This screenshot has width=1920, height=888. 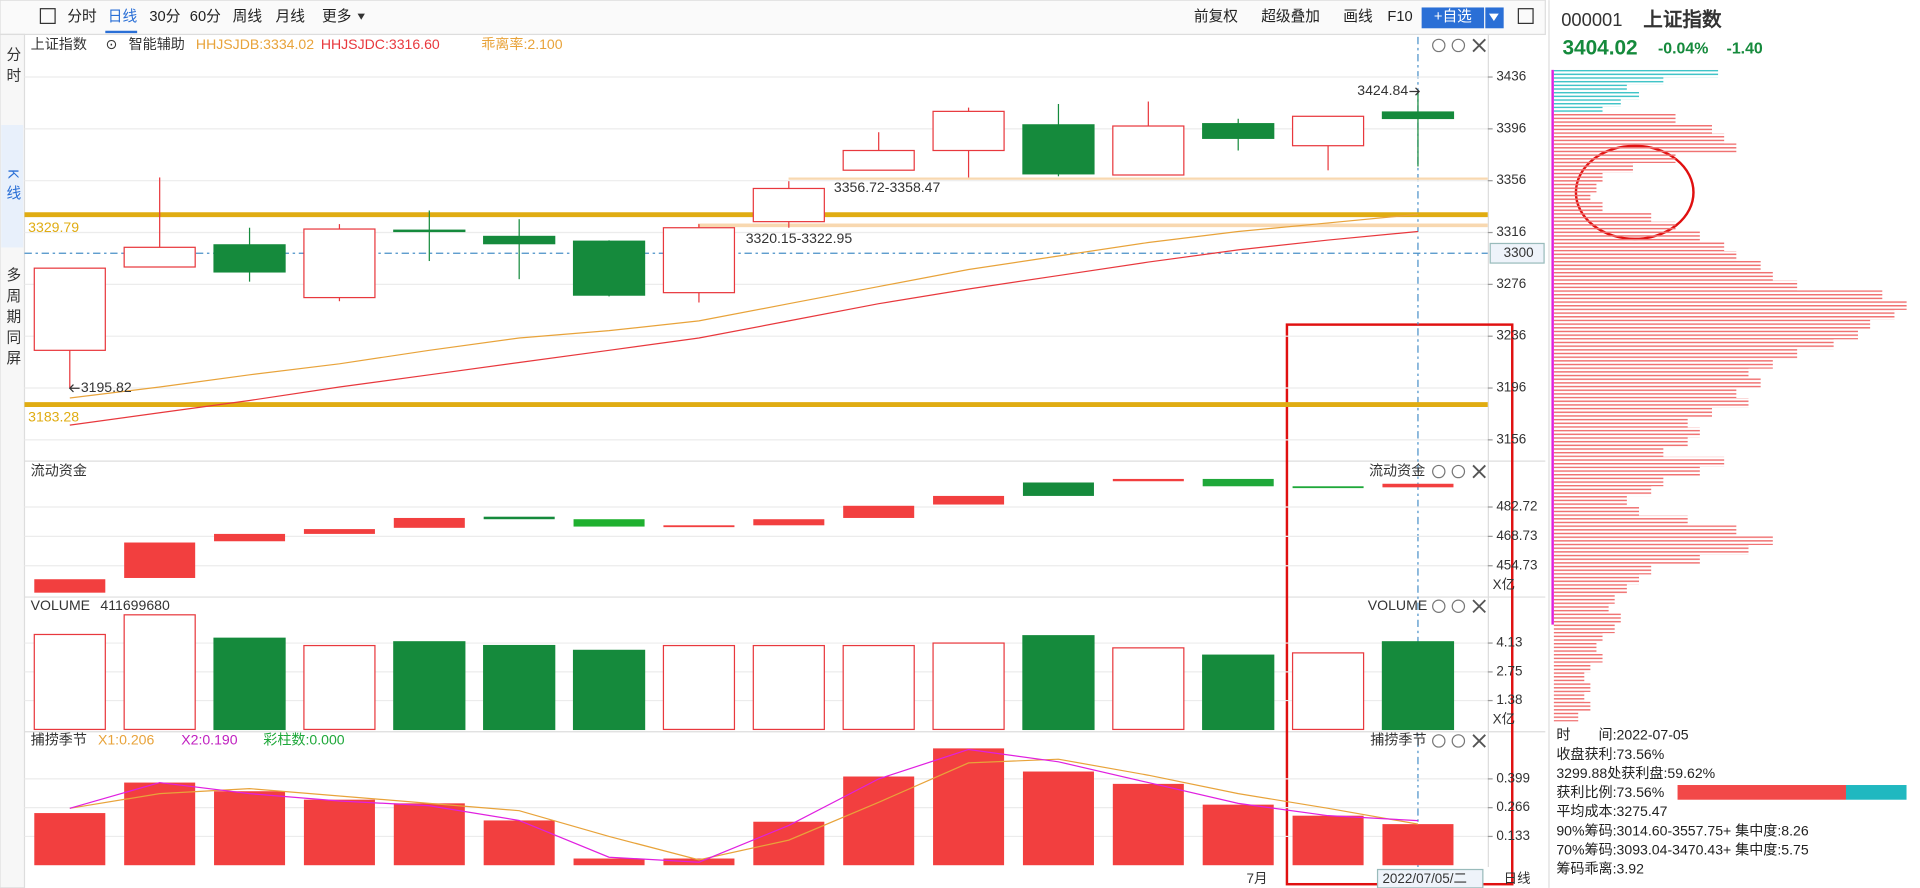 I want to click on moving-average, so click(x=744, y=306).